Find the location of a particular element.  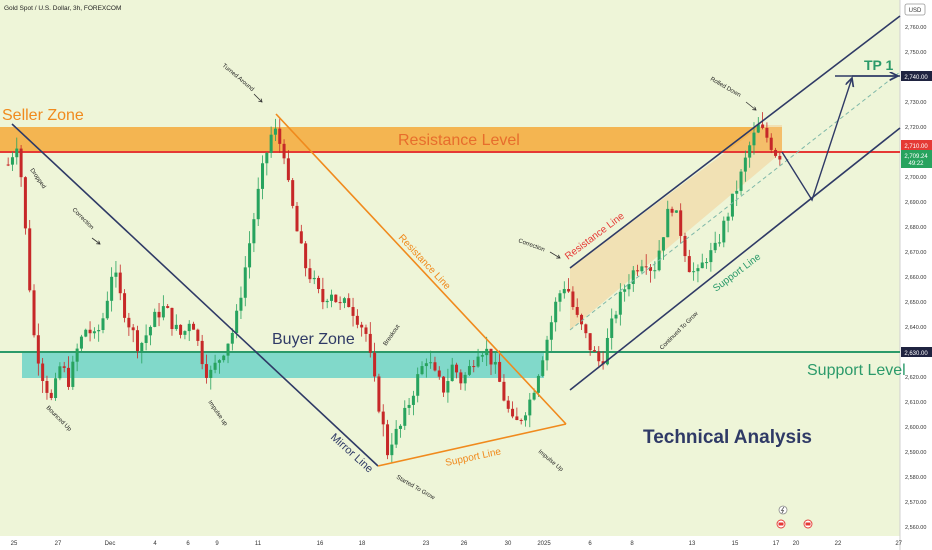

correction-left-arrow is located at coordinates (95, 240).